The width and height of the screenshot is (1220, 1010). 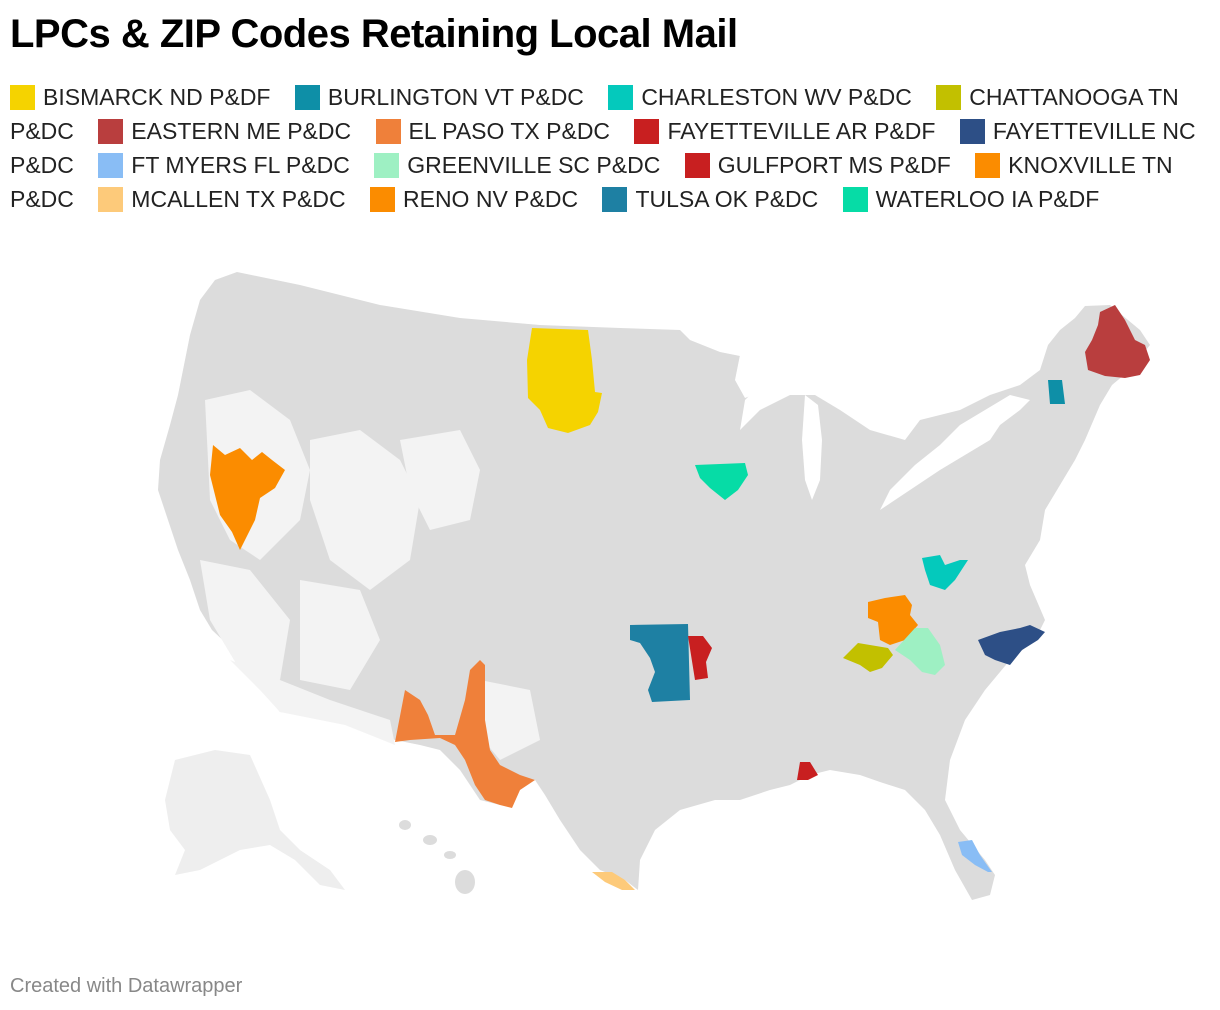 What do you see at coordinates (370, 575) in the screenshot?
I see `no-data-areas` at bounding box center [370, 575].